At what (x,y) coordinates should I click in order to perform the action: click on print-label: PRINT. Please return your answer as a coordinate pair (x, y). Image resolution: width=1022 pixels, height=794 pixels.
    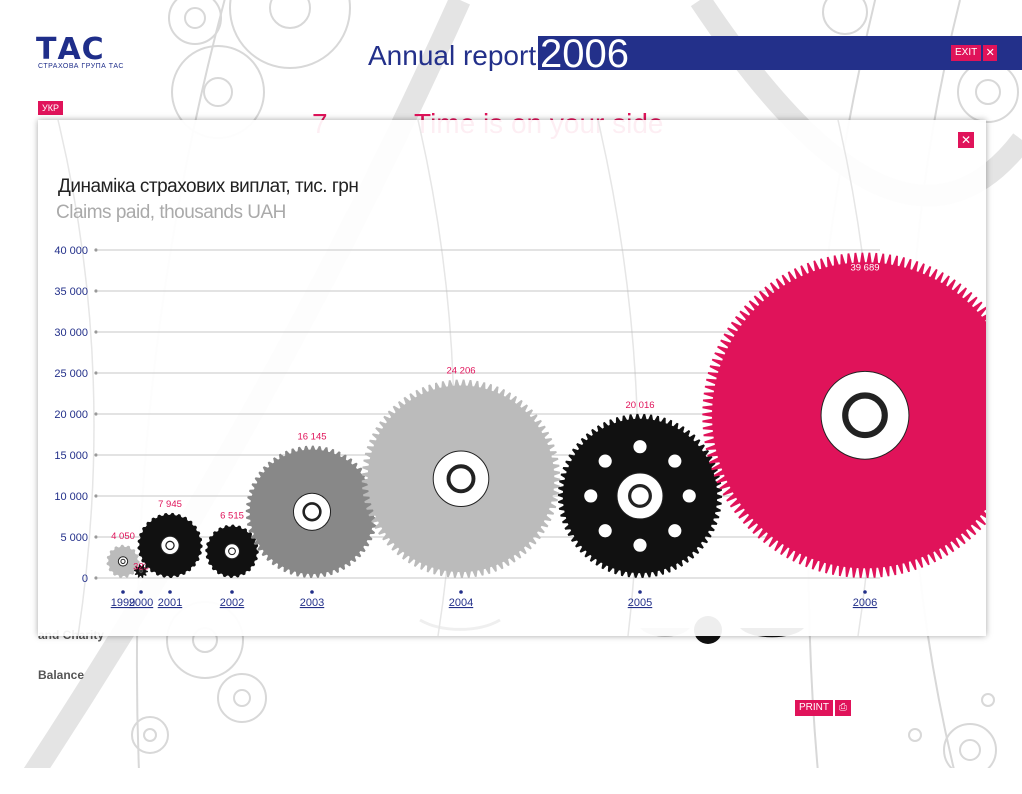
    Looking at the image, I should click on (814, 708).